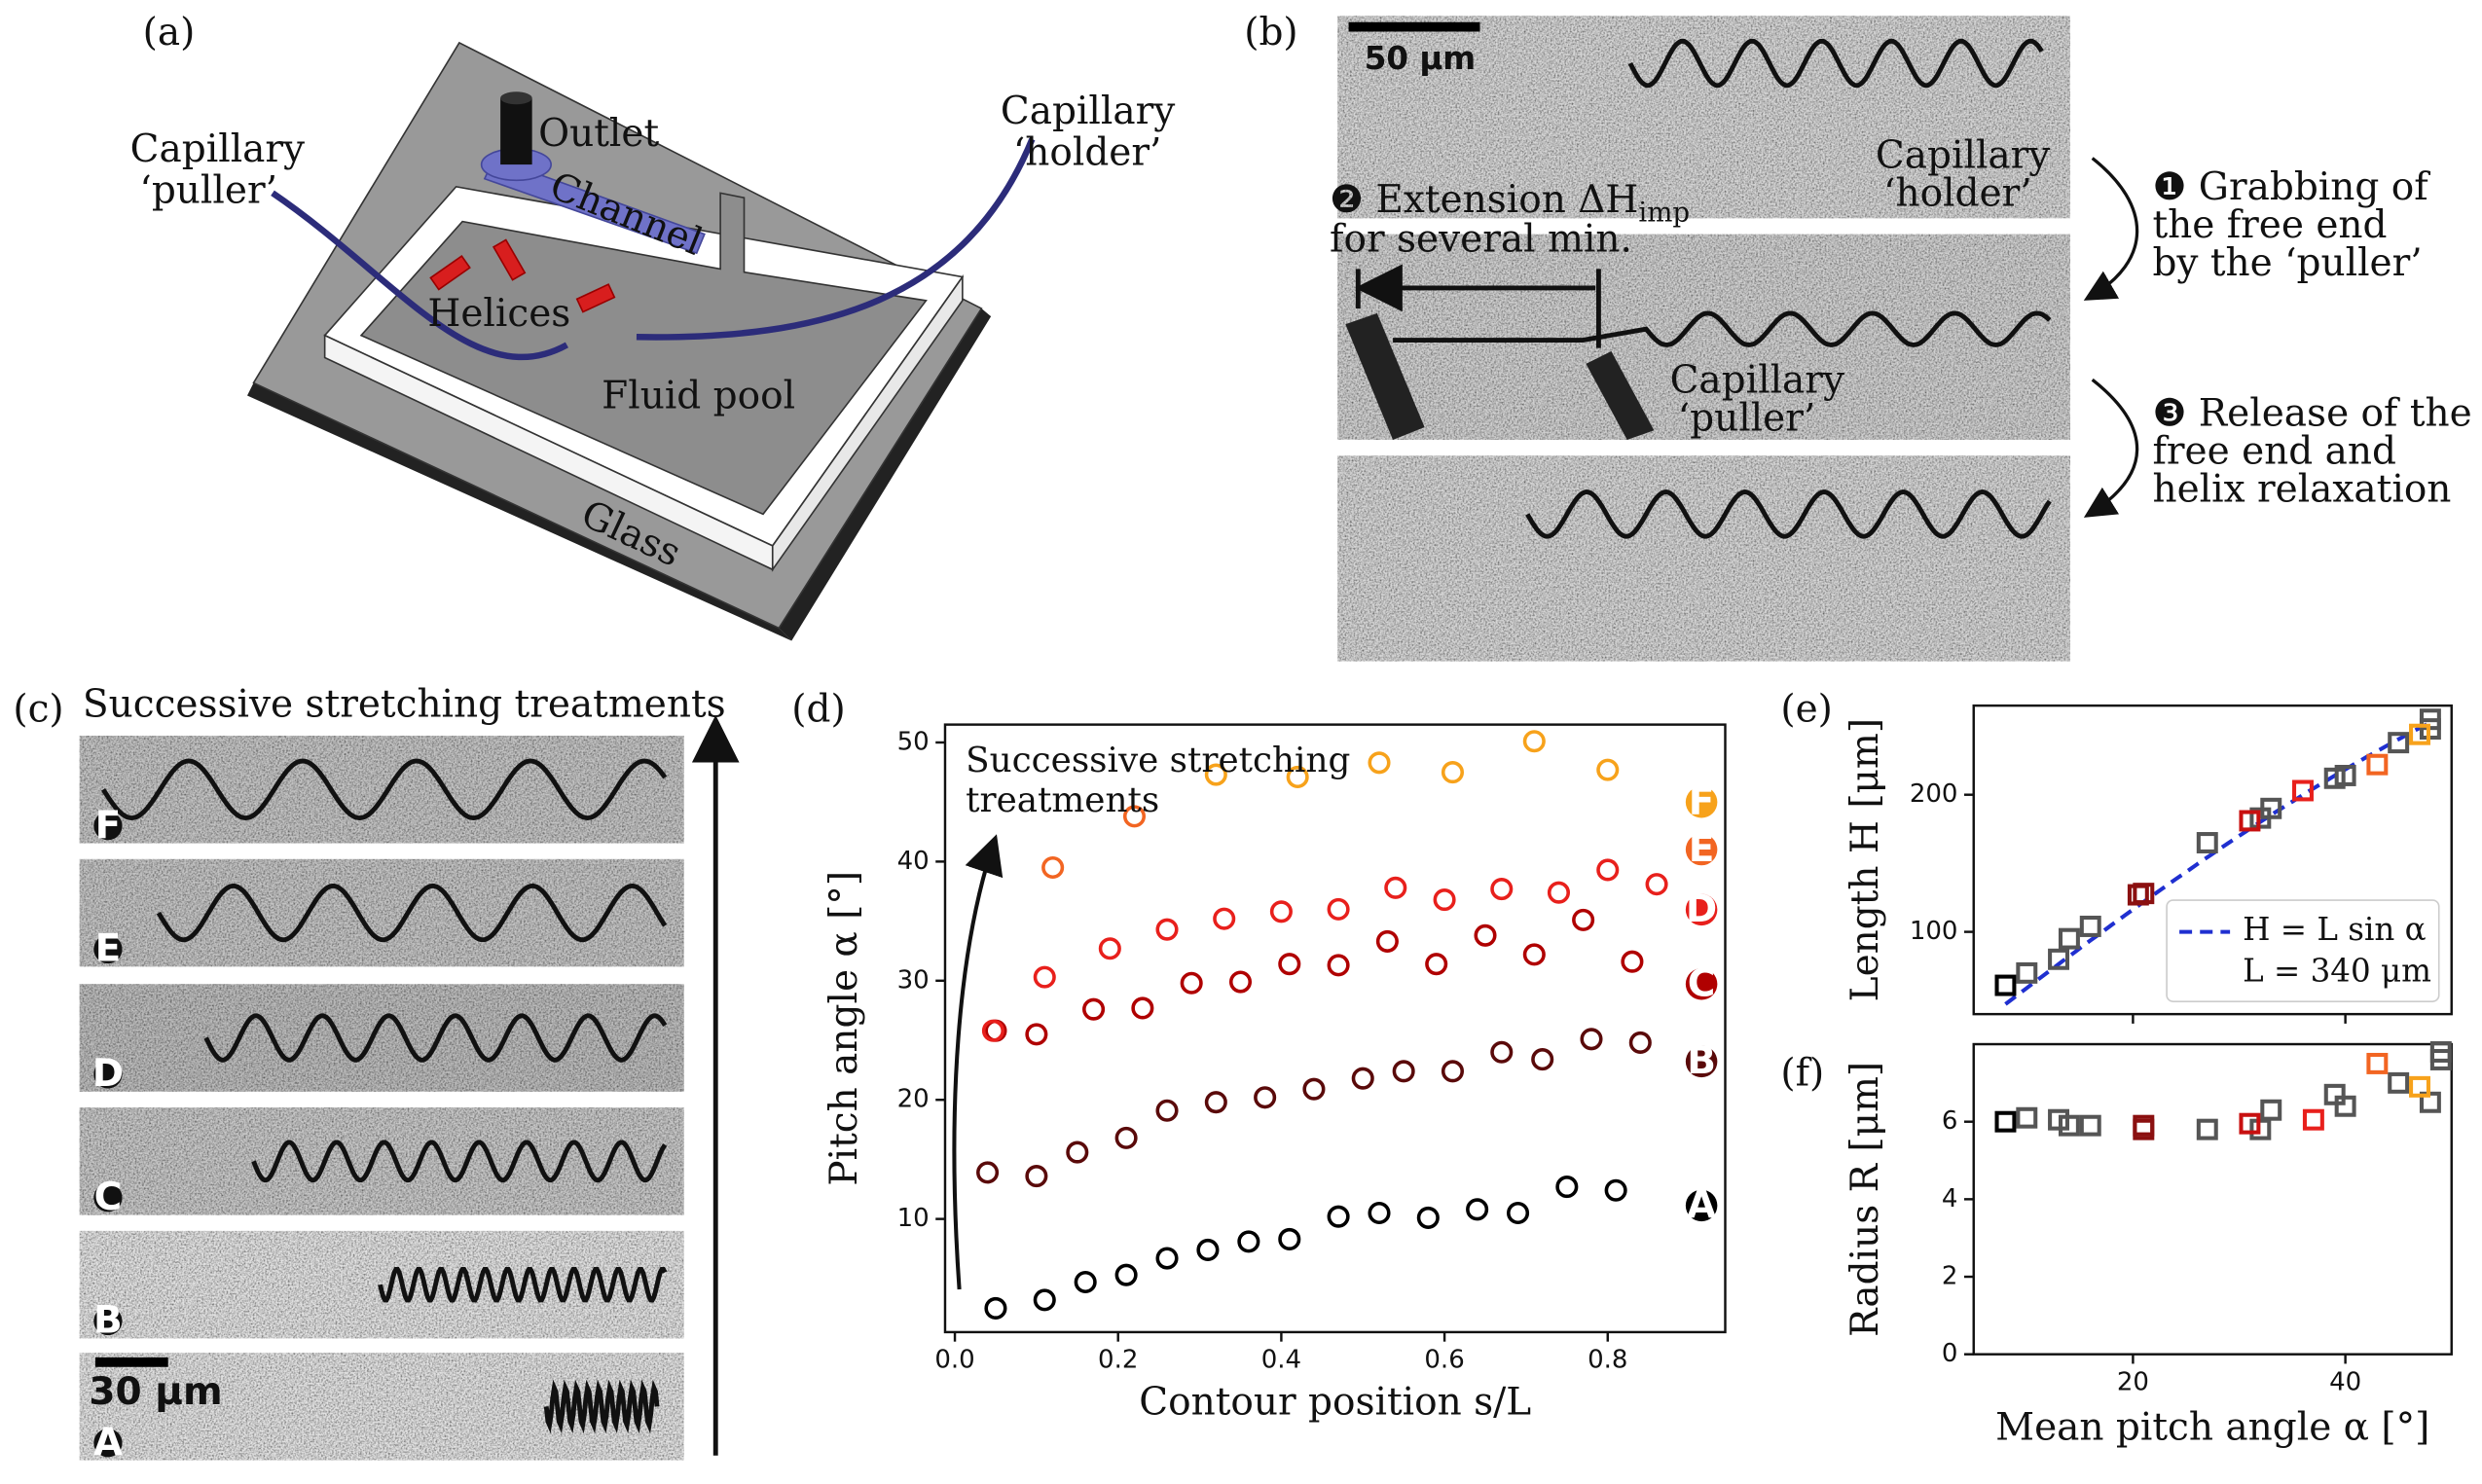 Image resolution: width=2482 pixels, height=1484 pixels. What do you see at coordinates (2345, 1382) in the screenshot?
I see `x-tick-label: 40` at bounding box center [2345, 1382].